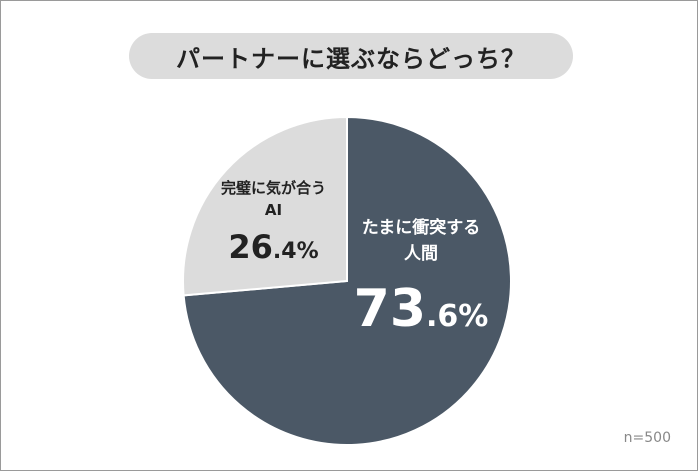 The width and height of the screenshot is (700, 474). I want to click on pie-slice-ai, so click(265, 206).